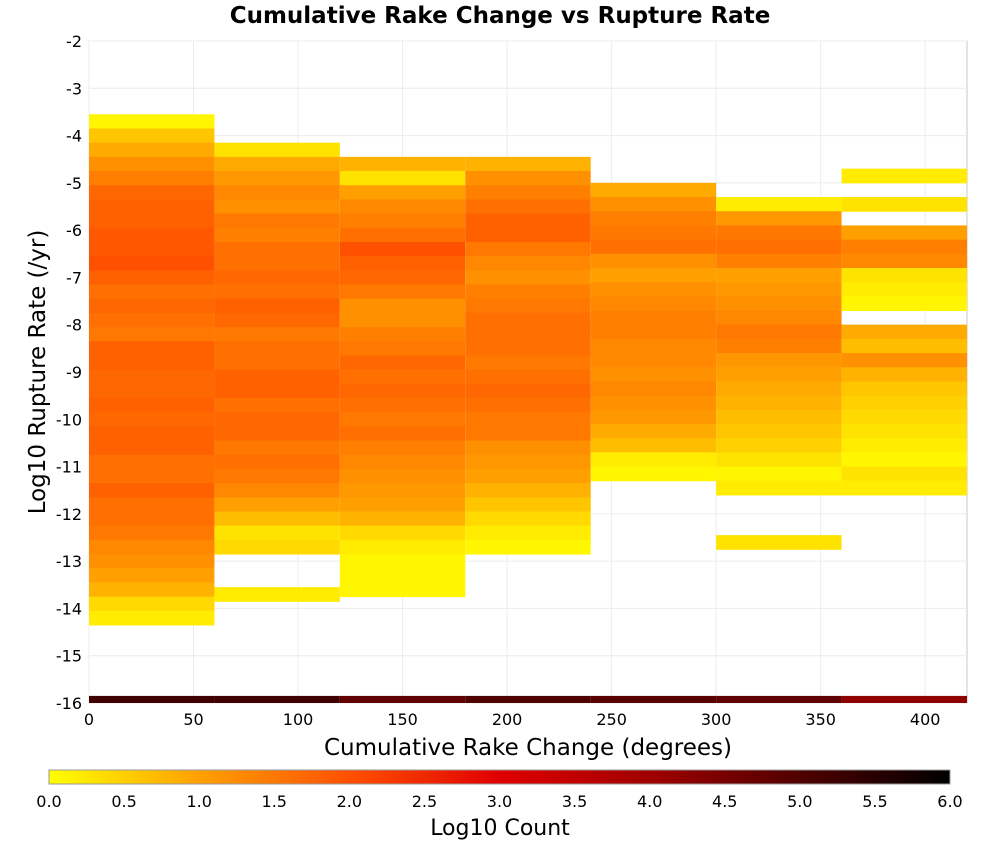 The height and width of the screenshot is (850, 1000). Describe the element at coordinates (611, 719) in the screenshot. I see `x-tick-label: 250` at that location.